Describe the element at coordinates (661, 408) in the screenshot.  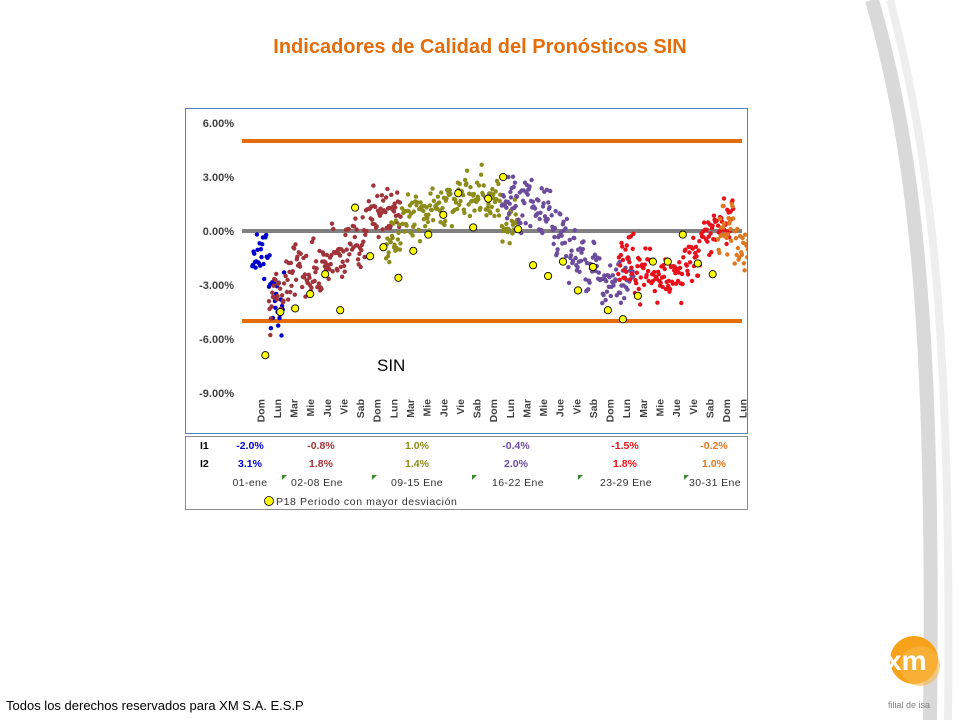
I see `x-tick-label: Mie` at that location.